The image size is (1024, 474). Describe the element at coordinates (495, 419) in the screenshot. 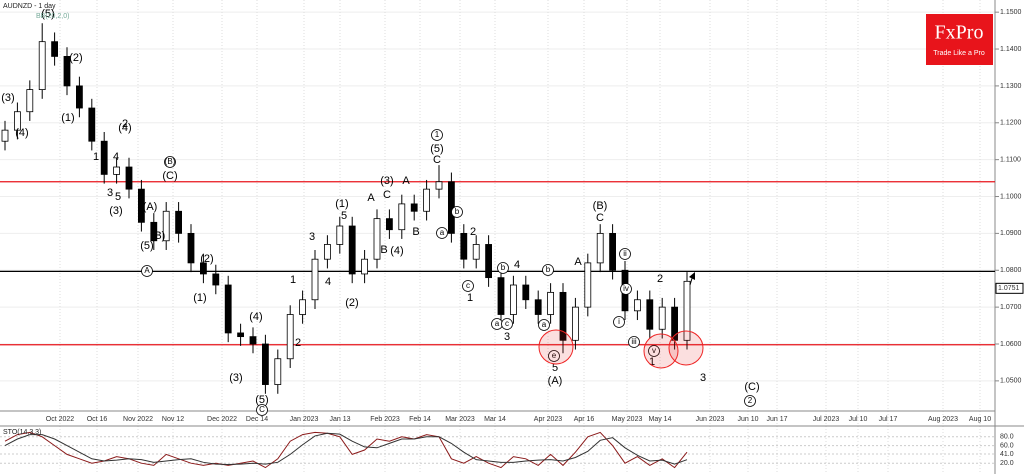

I see `x-tick-label: Mar 14` at that location.